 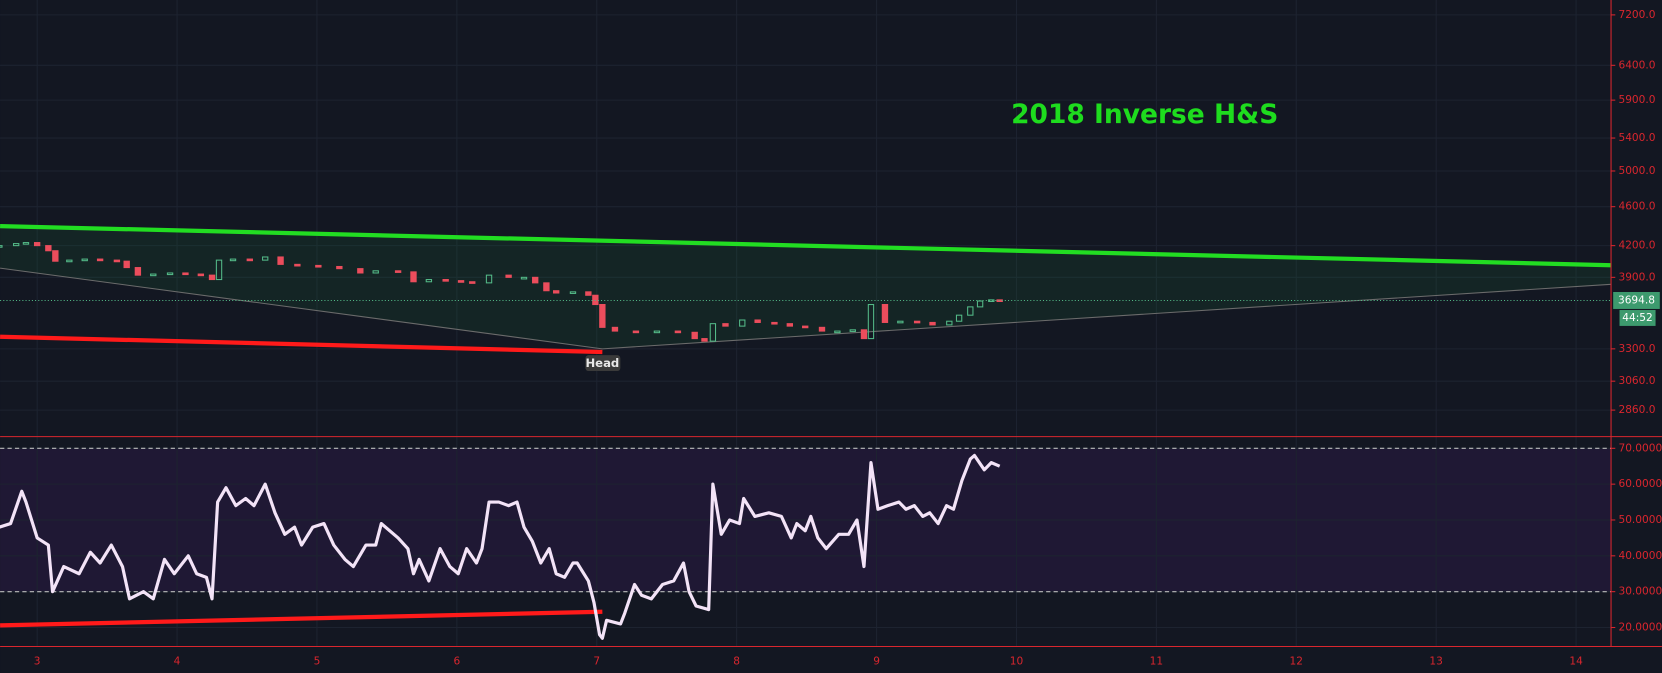 What do you see at coordinates (1636, 138) in the screenshot?
I see `y-tick-label: 5400.0` at bounding box center [1636, 138].